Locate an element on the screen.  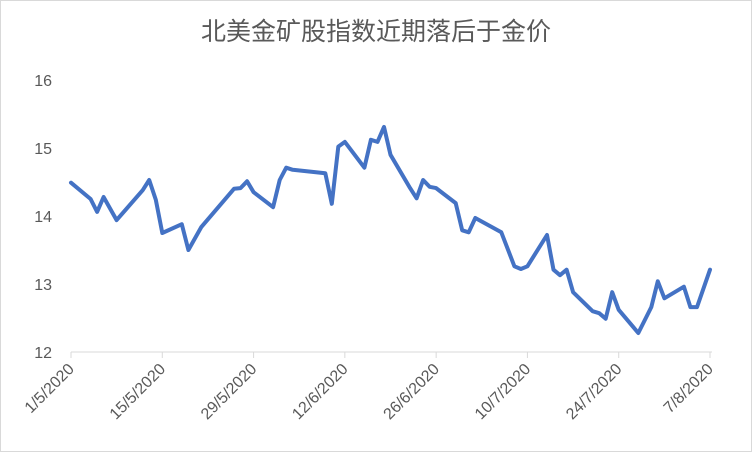
chart-title: 北美金矿股指数近期落后于金价 is located at coordinates (376, 32).